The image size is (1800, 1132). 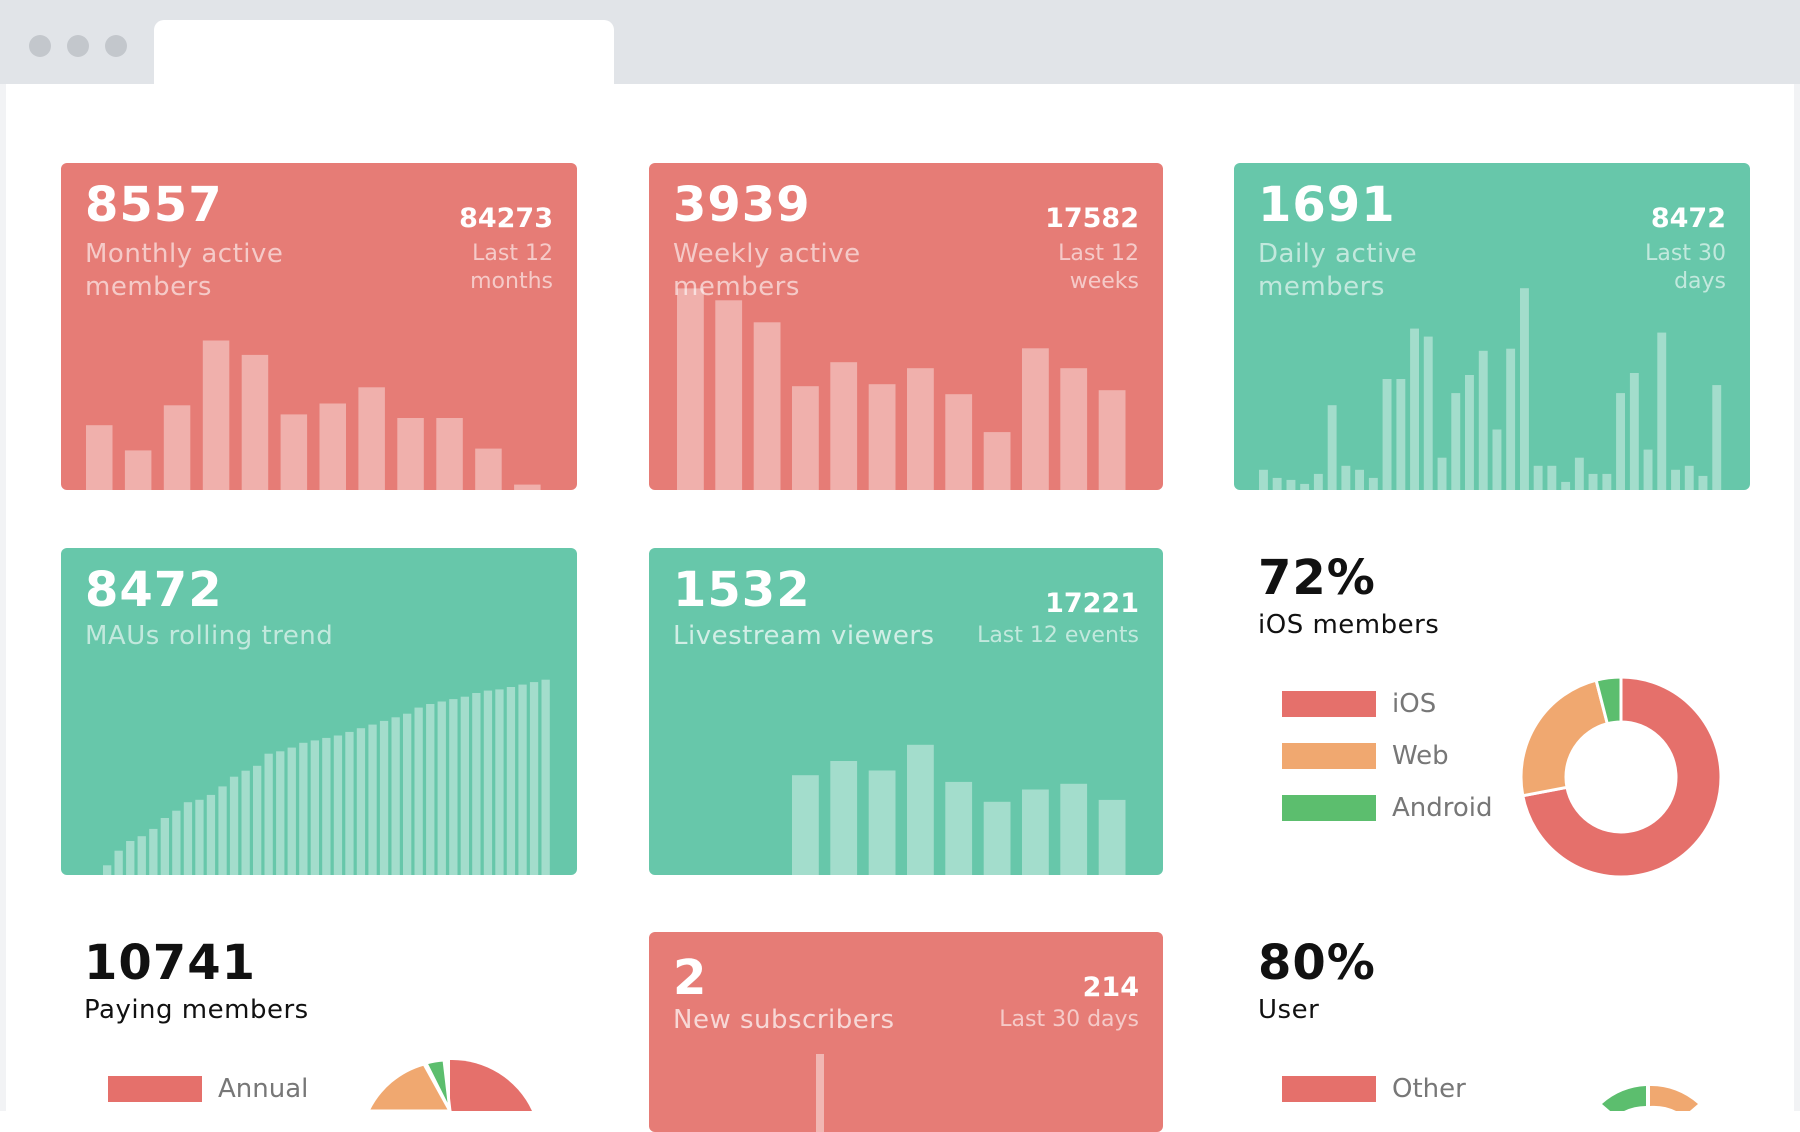 What do you see at coordinates (326, 777) in the screenshot?
I see `maus-bar-chart` at bounding box center [326, 777].